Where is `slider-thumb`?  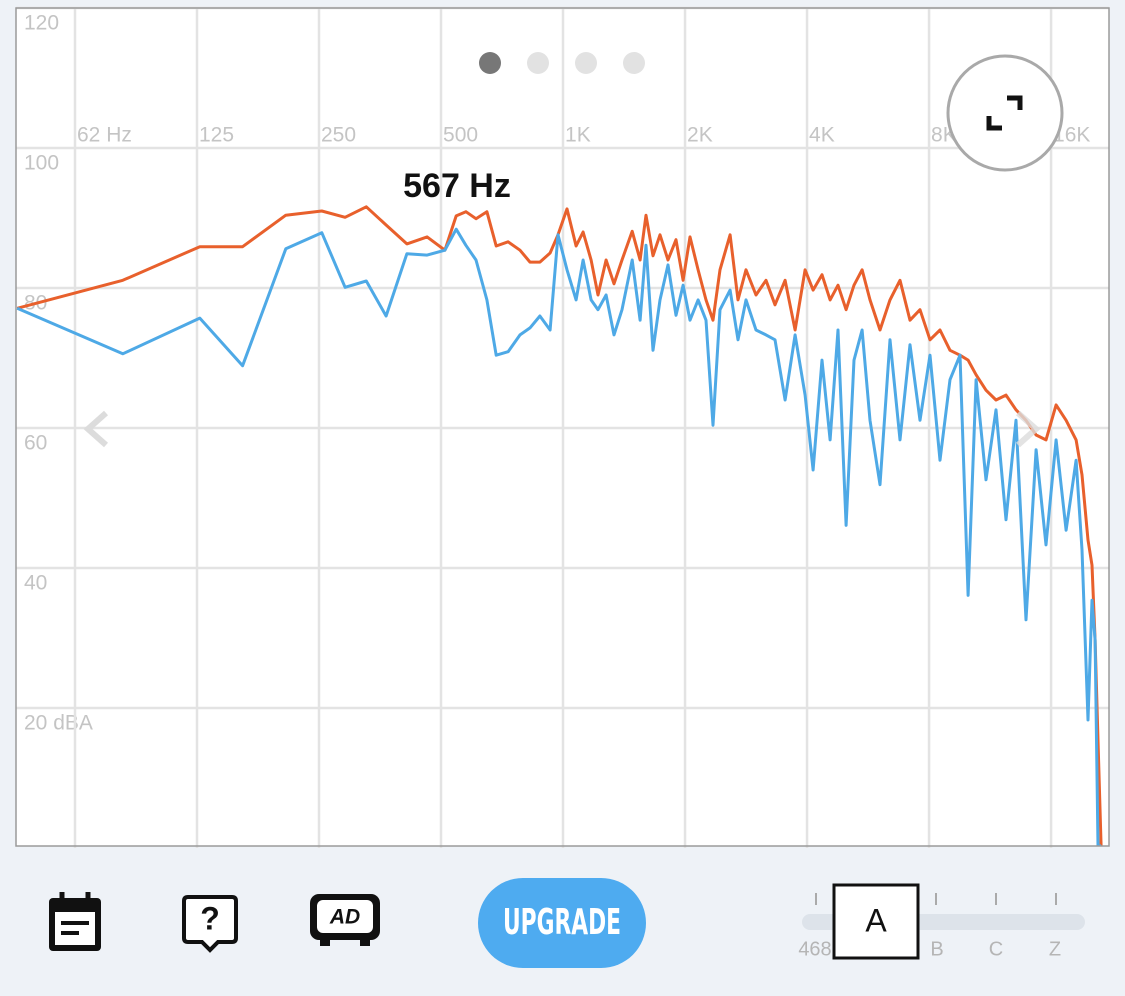
slider-thumb is located at coordinates (876, 921).